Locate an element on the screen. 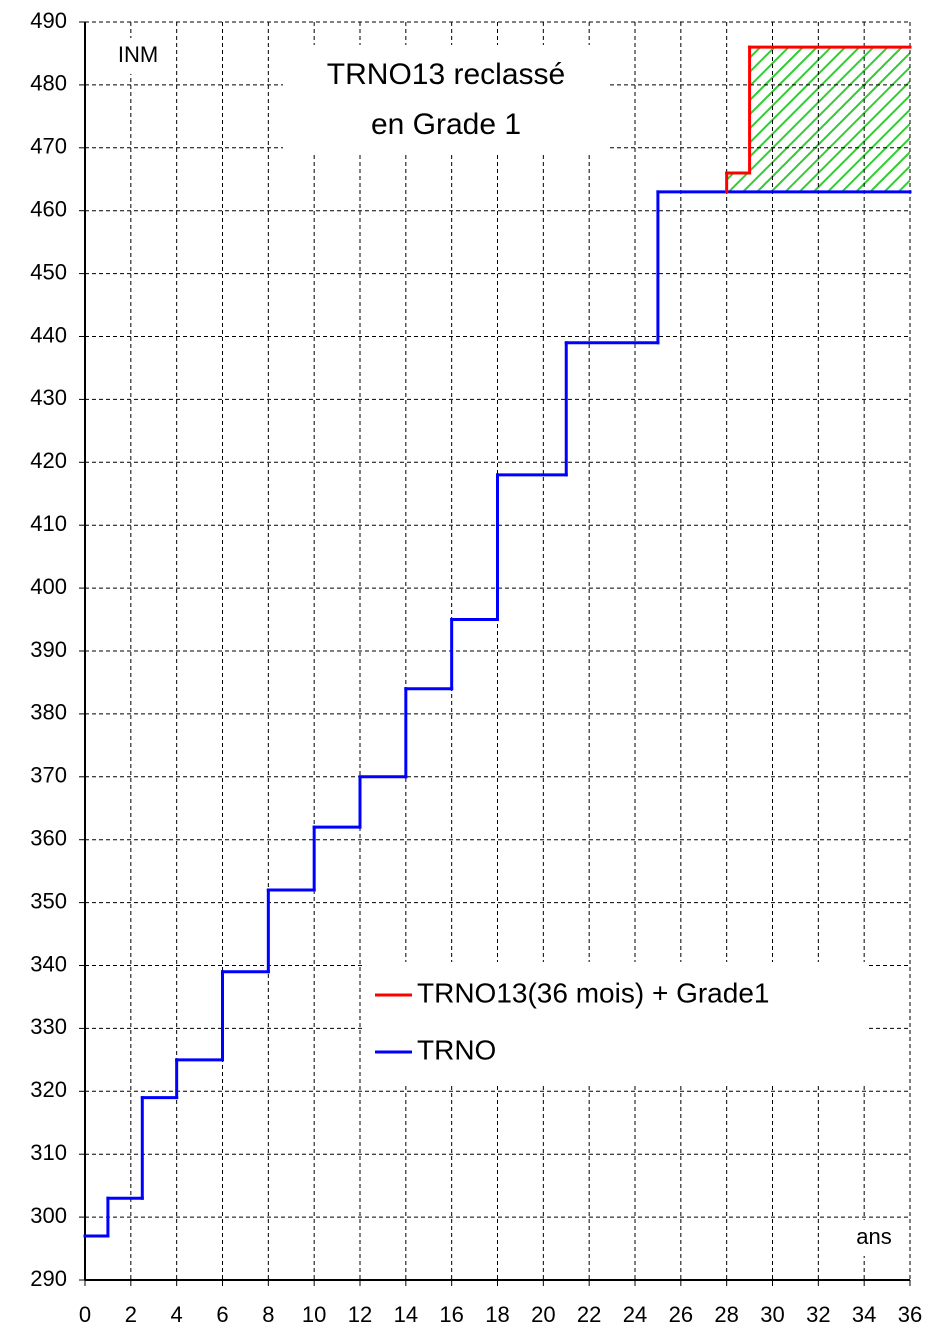  y-tick-label: 490 is located at coordinates (48, 20).